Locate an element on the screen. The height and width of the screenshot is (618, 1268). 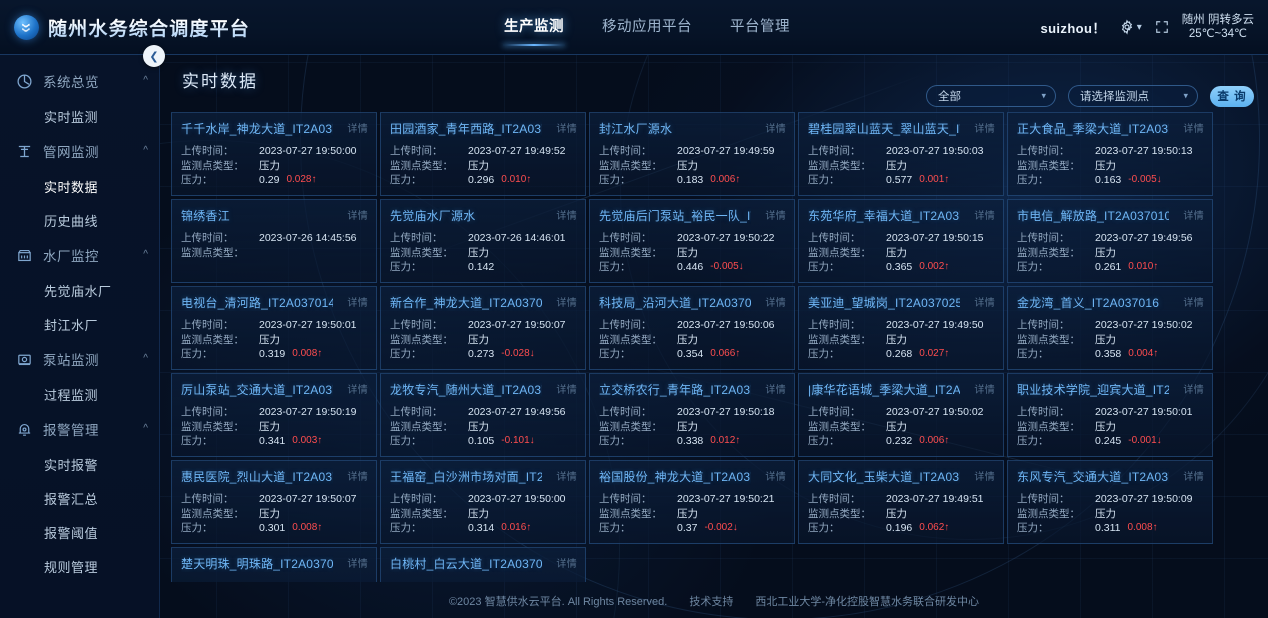
card-title: 厉山泵站_交通大道_IT2A03701' is located at coordinates (257, 390).